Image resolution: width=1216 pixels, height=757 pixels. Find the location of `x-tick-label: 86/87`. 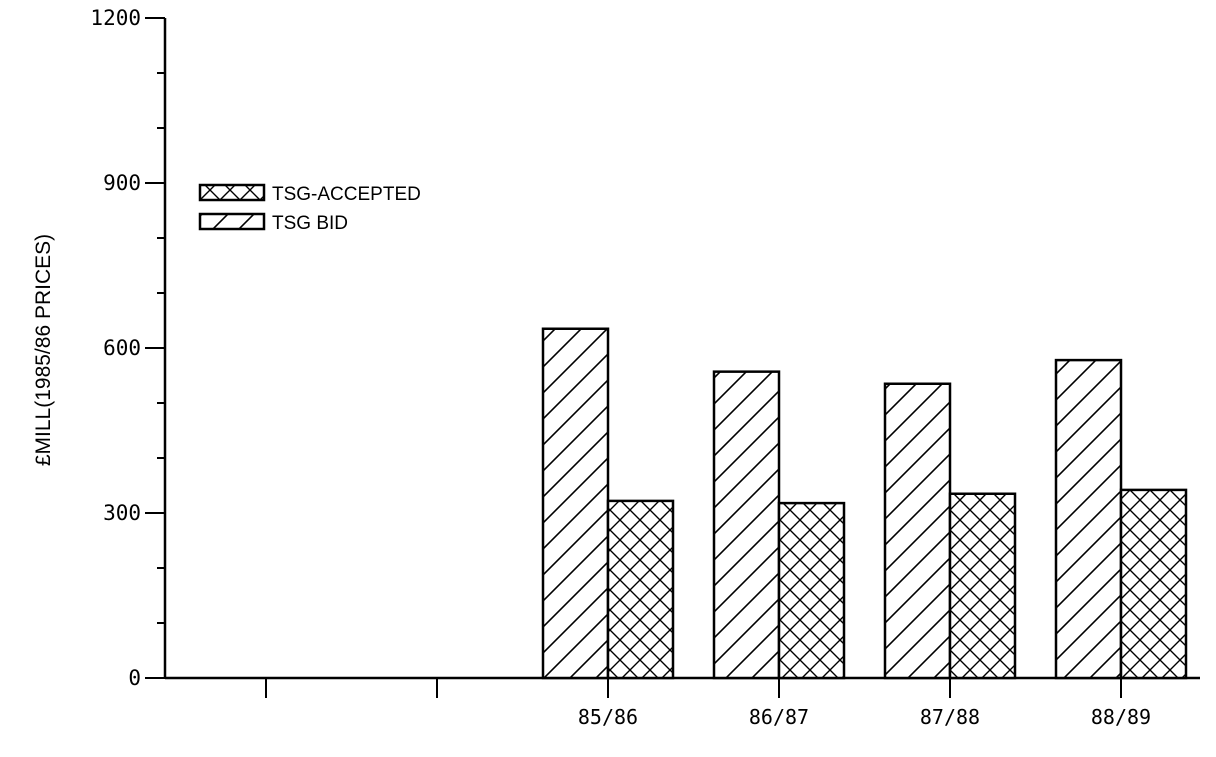

x-tick-label: 86/87 is located at coordinates (779, 717).